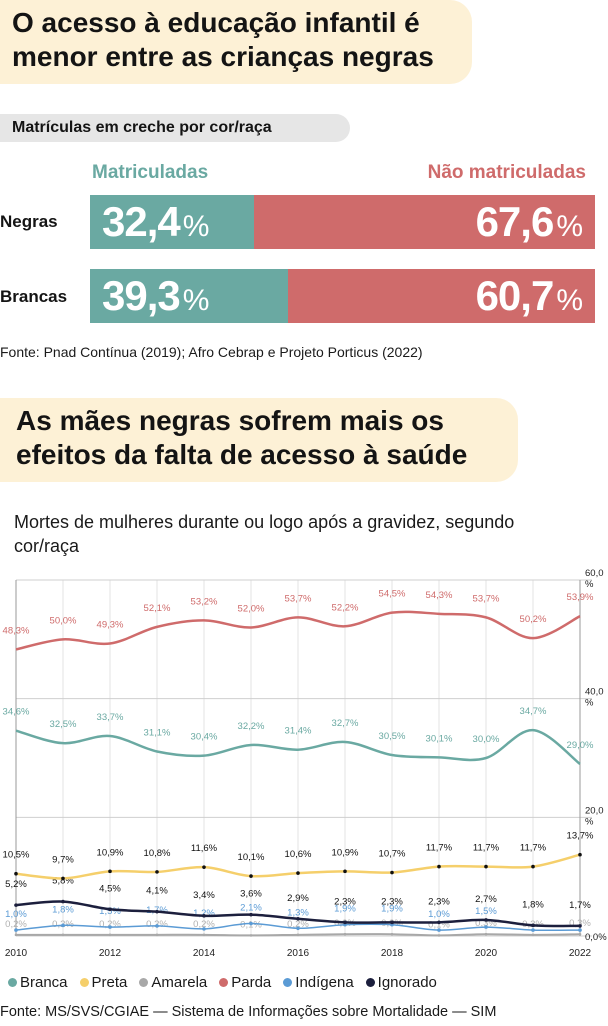  I want to click on value-brancas-not-enrolled: 60,7, so click(515, 295).